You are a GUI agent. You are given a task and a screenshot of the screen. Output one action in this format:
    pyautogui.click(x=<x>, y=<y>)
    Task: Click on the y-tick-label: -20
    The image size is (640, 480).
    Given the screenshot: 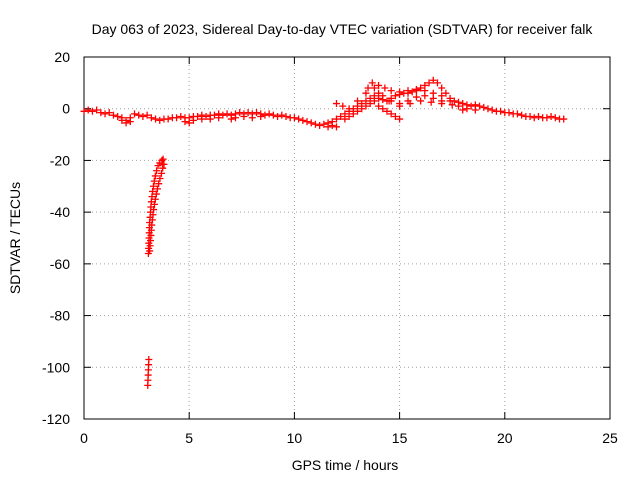 What is the action you would take?
    pyautogui.click(x=60, y=160)
    